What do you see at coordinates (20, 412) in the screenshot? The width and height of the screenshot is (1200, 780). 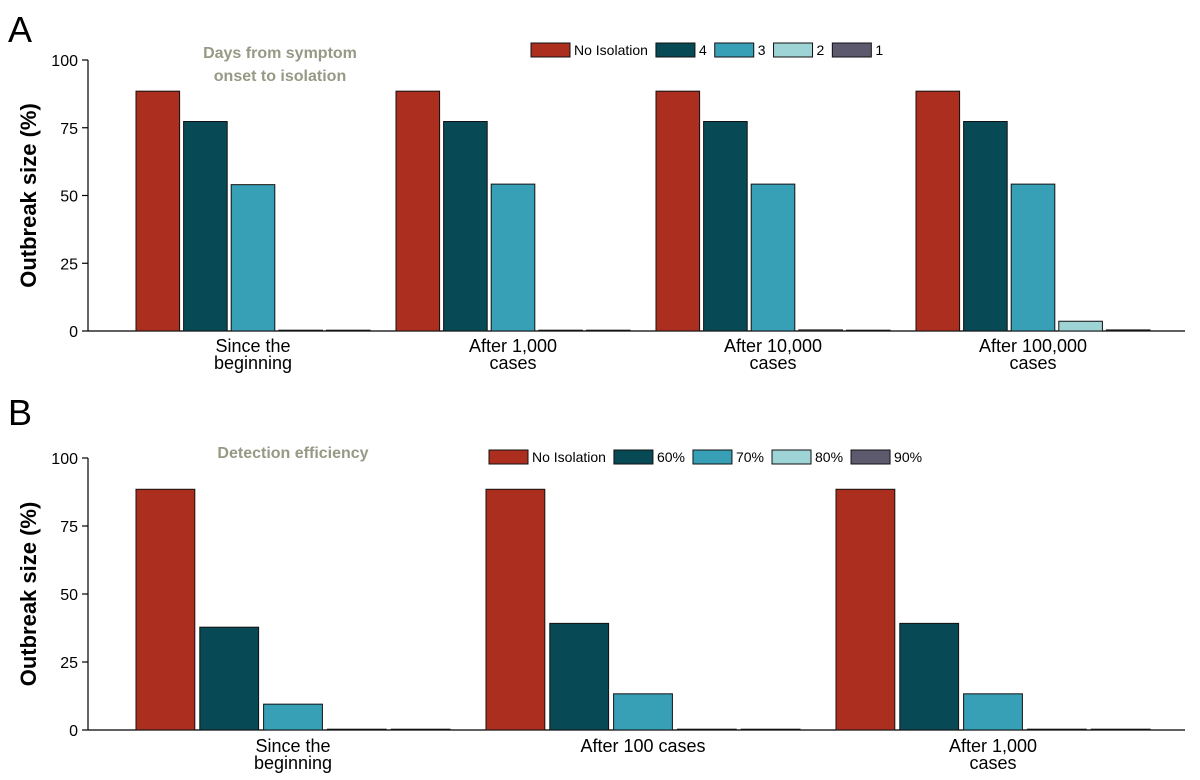 I see `panel-label: B` at bounding box center [20, 412].